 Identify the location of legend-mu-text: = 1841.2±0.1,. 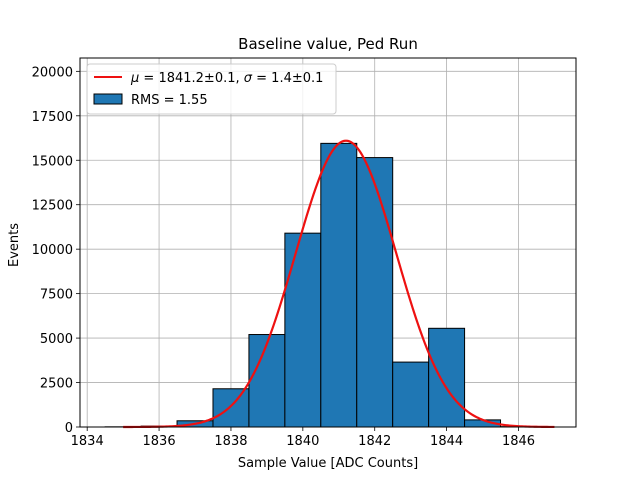
(191, 78).